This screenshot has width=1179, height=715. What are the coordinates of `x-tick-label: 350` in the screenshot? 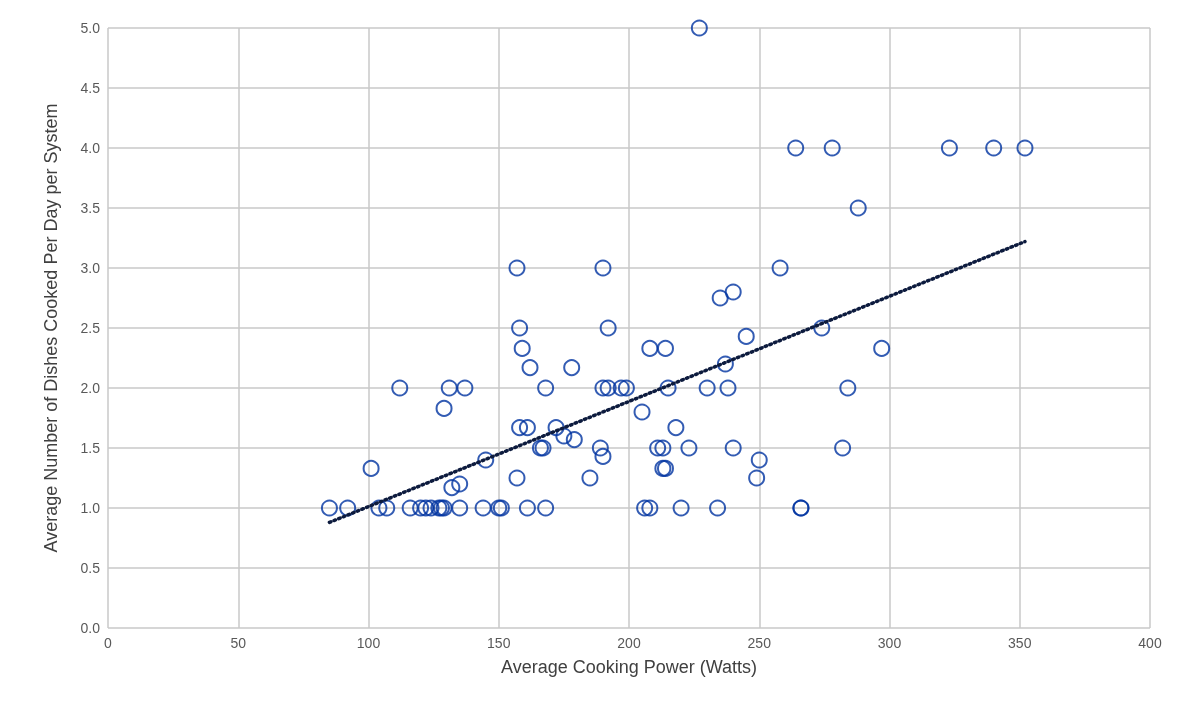 It's located at (1020, 643).